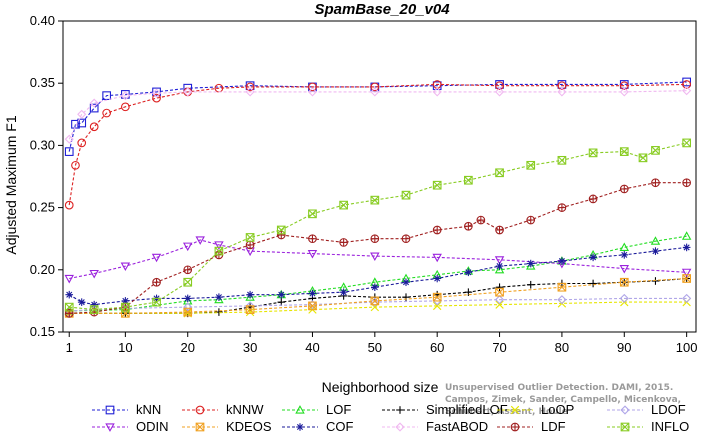 The image size is (702, 435). I want to click on y-tick-label: 0.40, so click(42, 20).